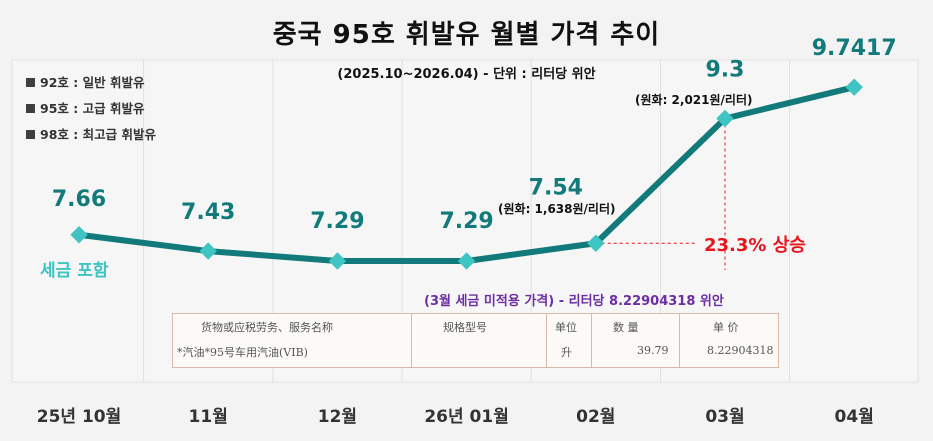  What do you see at coordinates (694, 100) in the screenshot?
I see `krw-price-mar: (원화: 2,021원/리터)` at bounding box center [694, 100].